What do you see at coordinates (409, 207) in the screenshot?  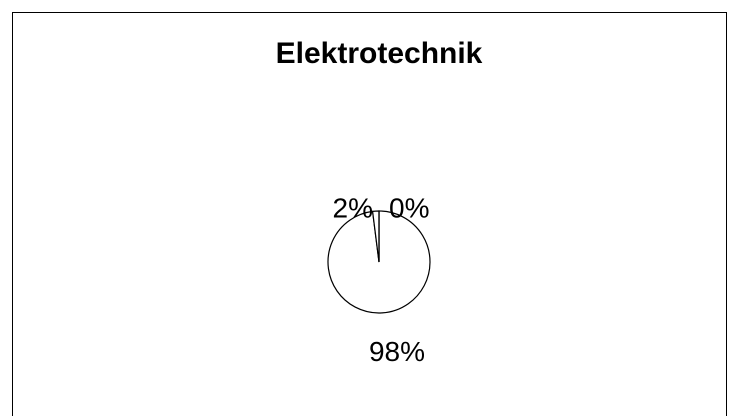 I see `data-label: 0%` at bounding box center [409, 207].